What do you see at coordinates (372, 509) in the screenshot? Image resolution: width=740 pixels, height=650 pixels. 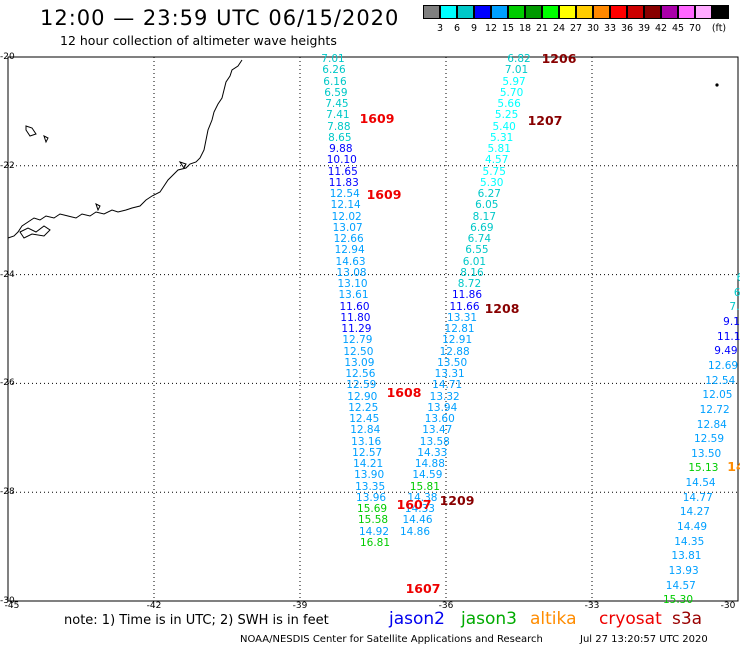 I see `wave-height-value: 15.69` at bounding box center [372, 509].